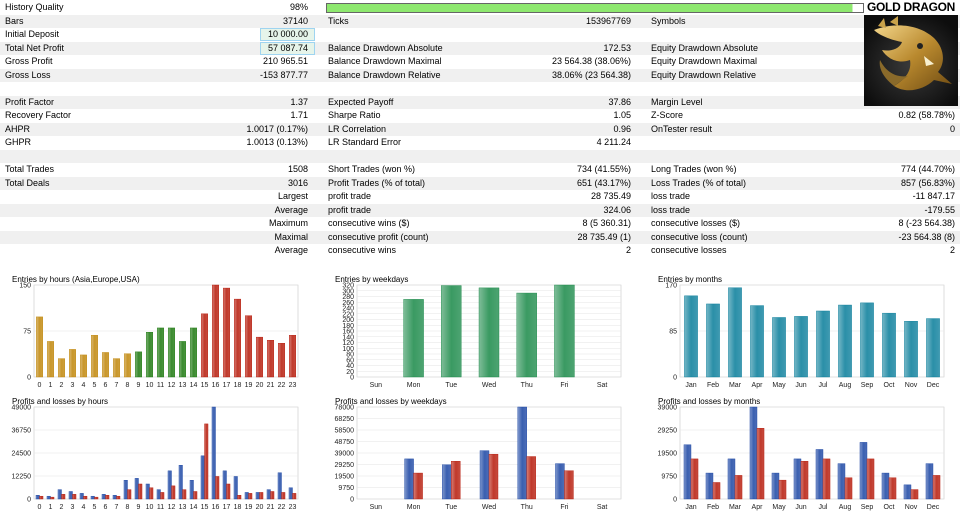 This screenshot has height=526, width=960. I want to click on initial-deposit-value: 10 000.00, so click(287, 34).